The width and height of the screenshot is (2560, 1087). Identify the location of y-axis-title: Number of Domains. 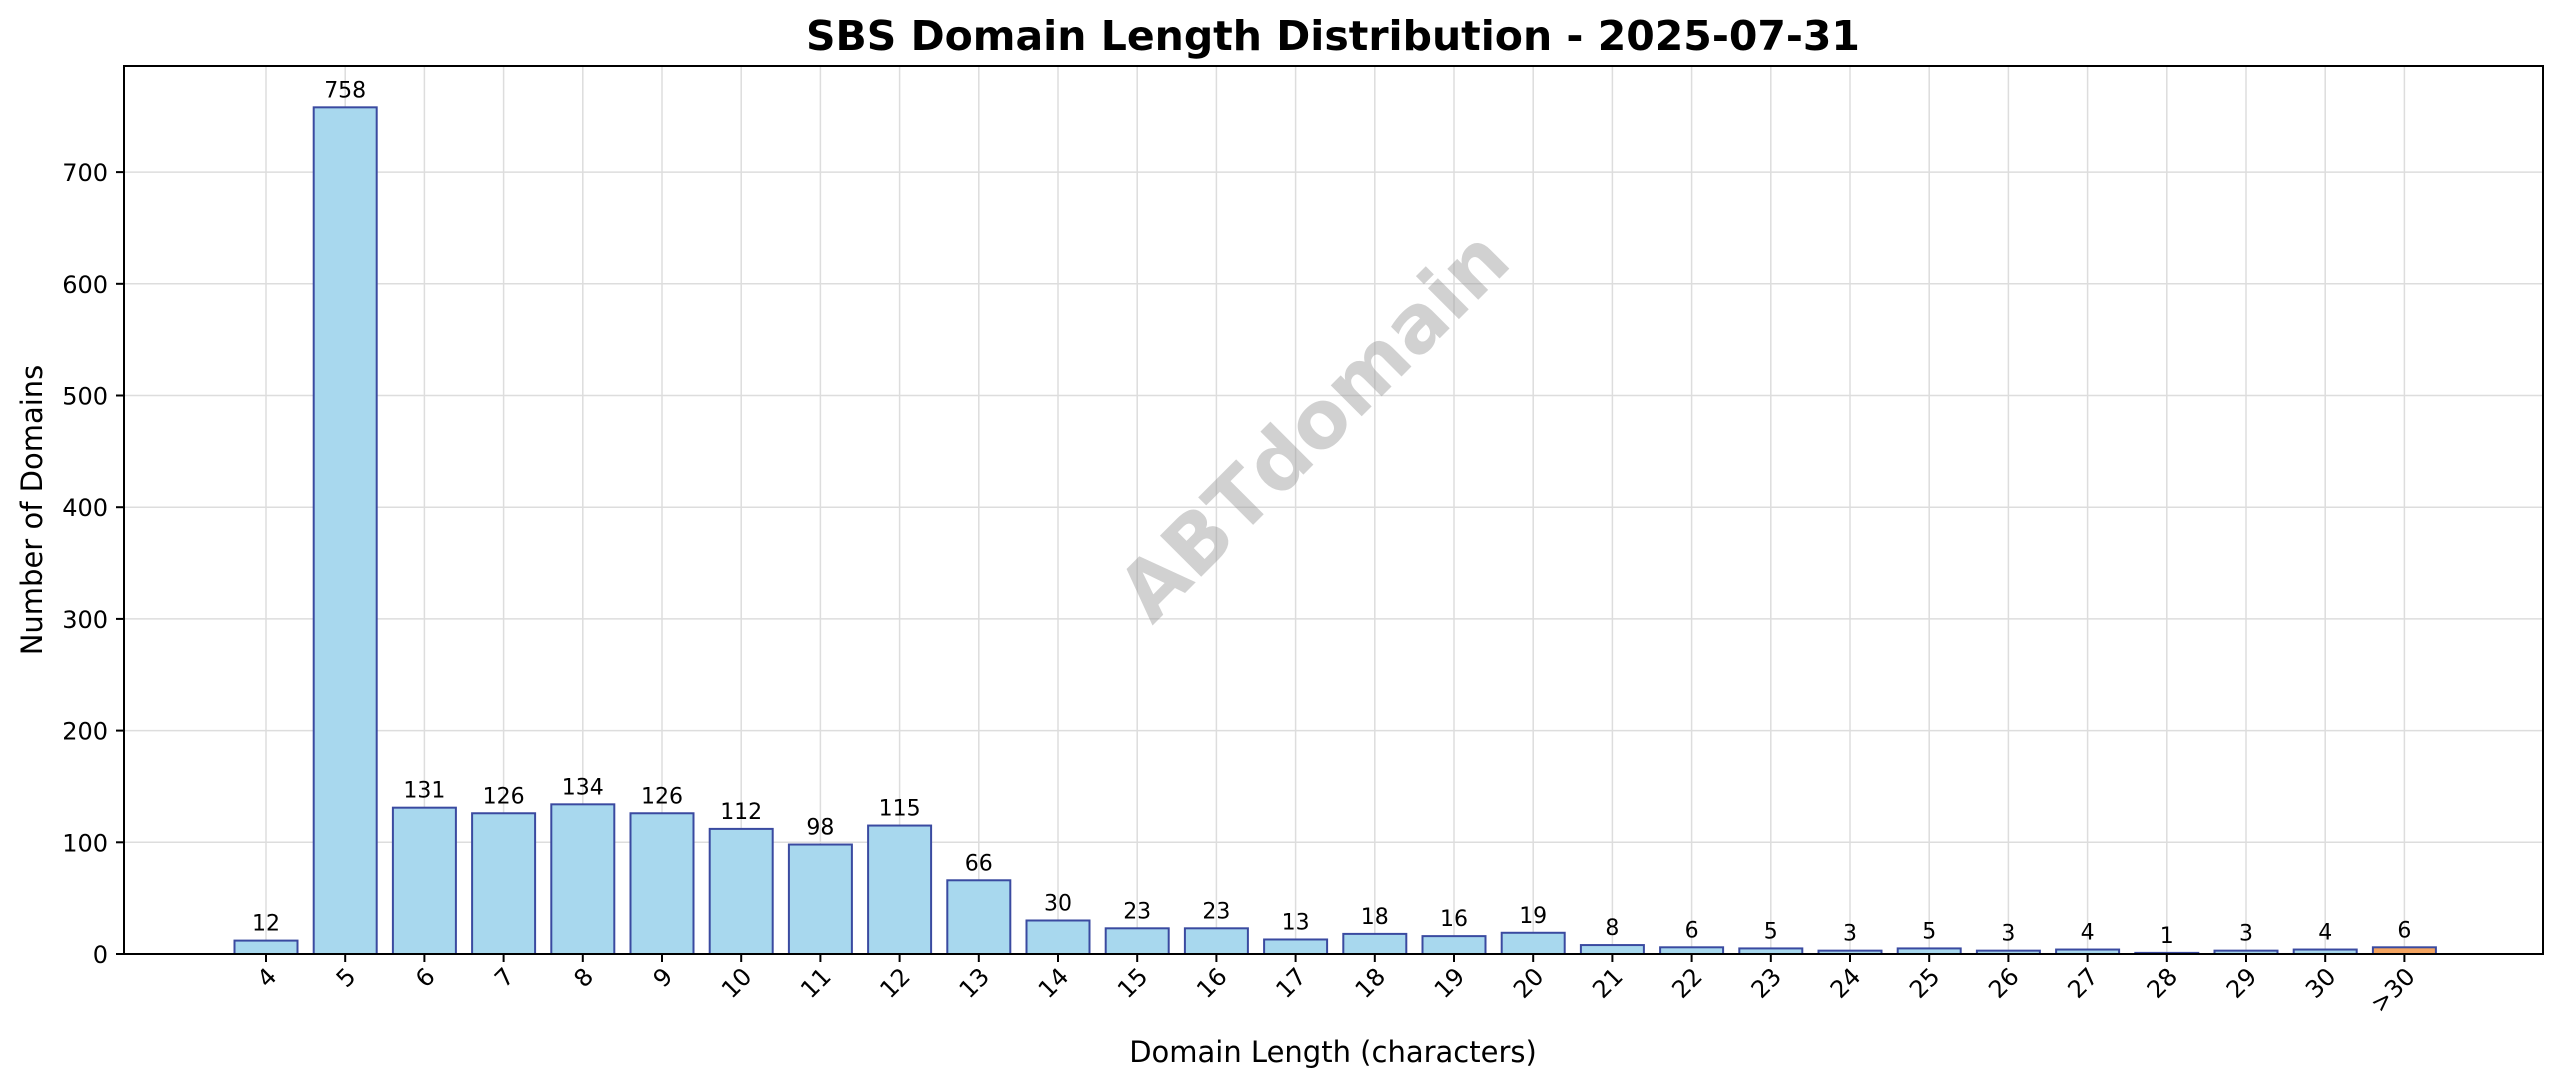
(32, 510).